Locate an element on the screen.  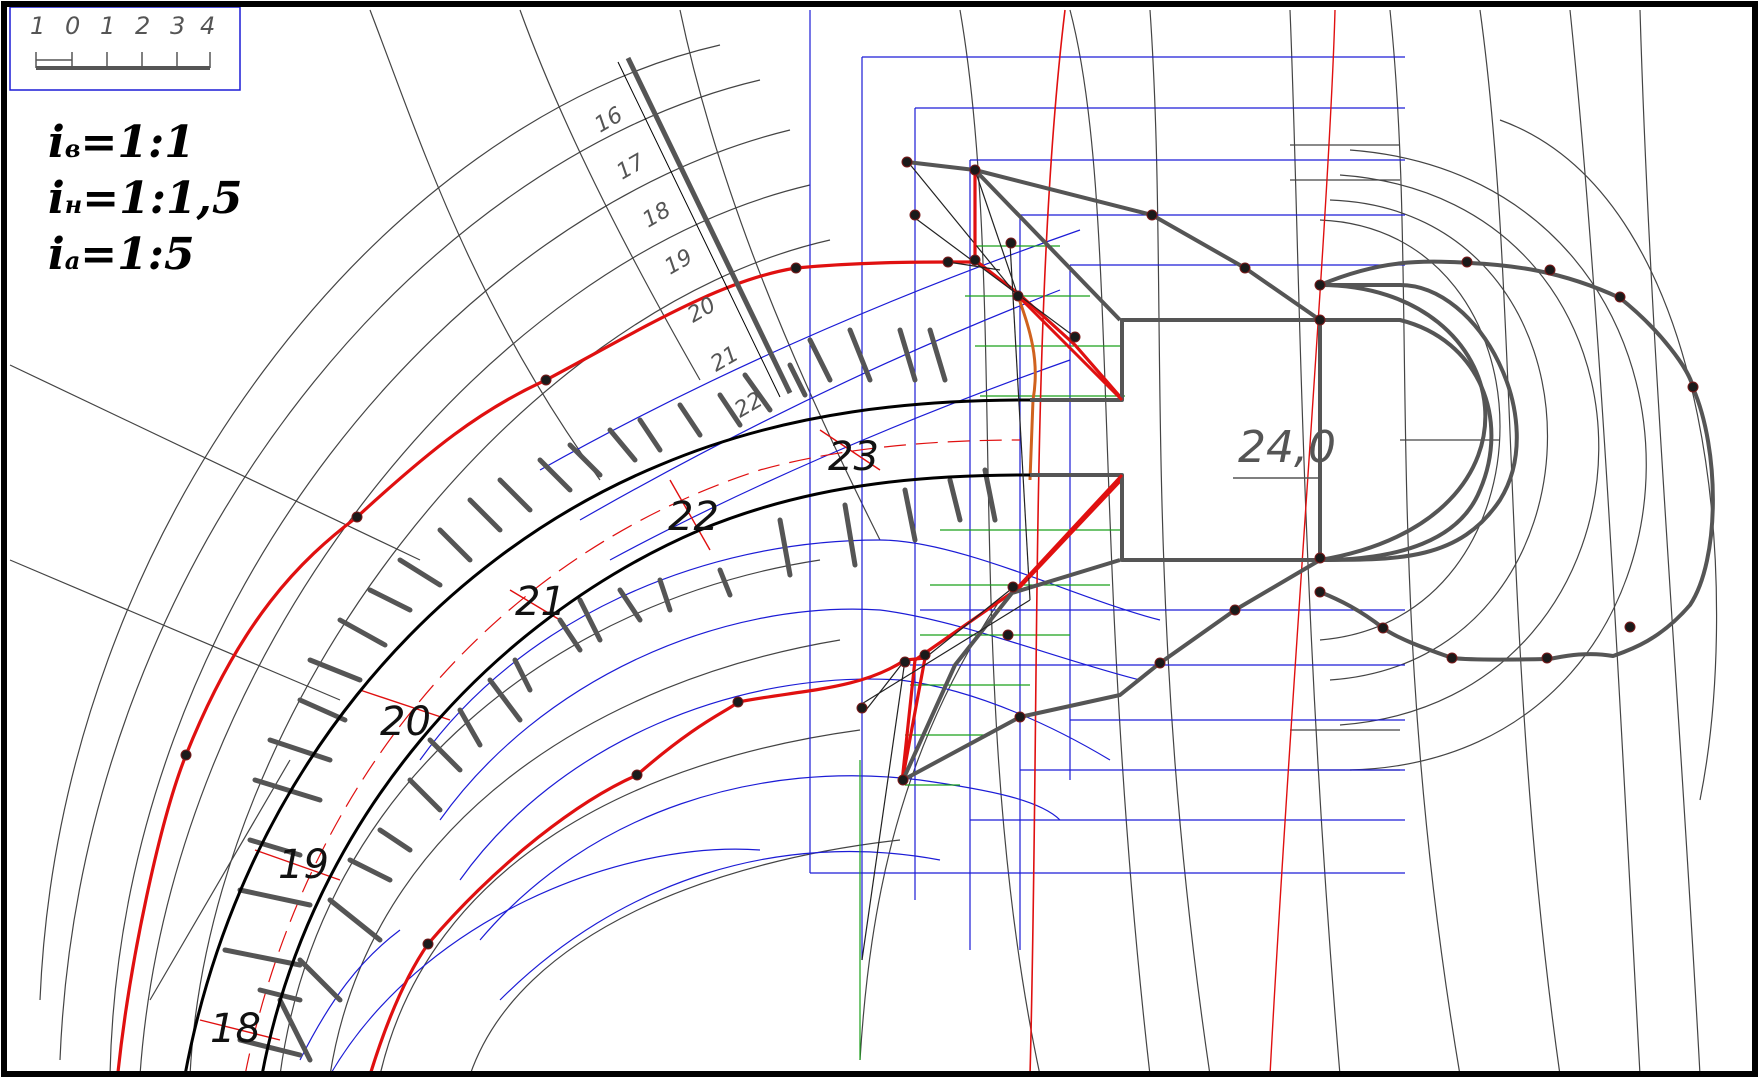
scale-tick-0: 0 is located at coordinates (72, 26).